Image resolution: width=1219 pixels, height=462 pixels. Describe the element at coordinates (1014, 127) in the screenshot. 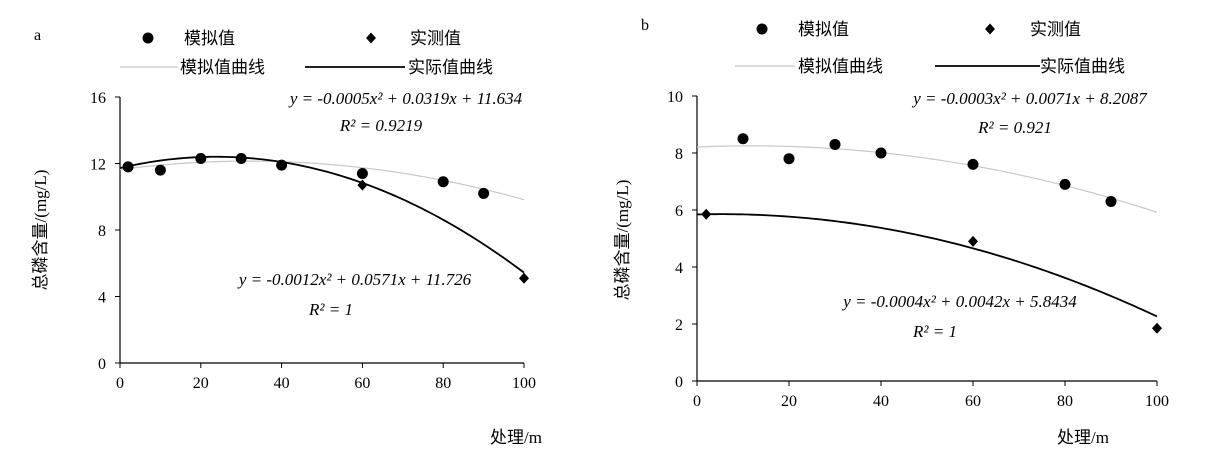

I see `simulated-fit-r2: R² = 0.921` at that location.